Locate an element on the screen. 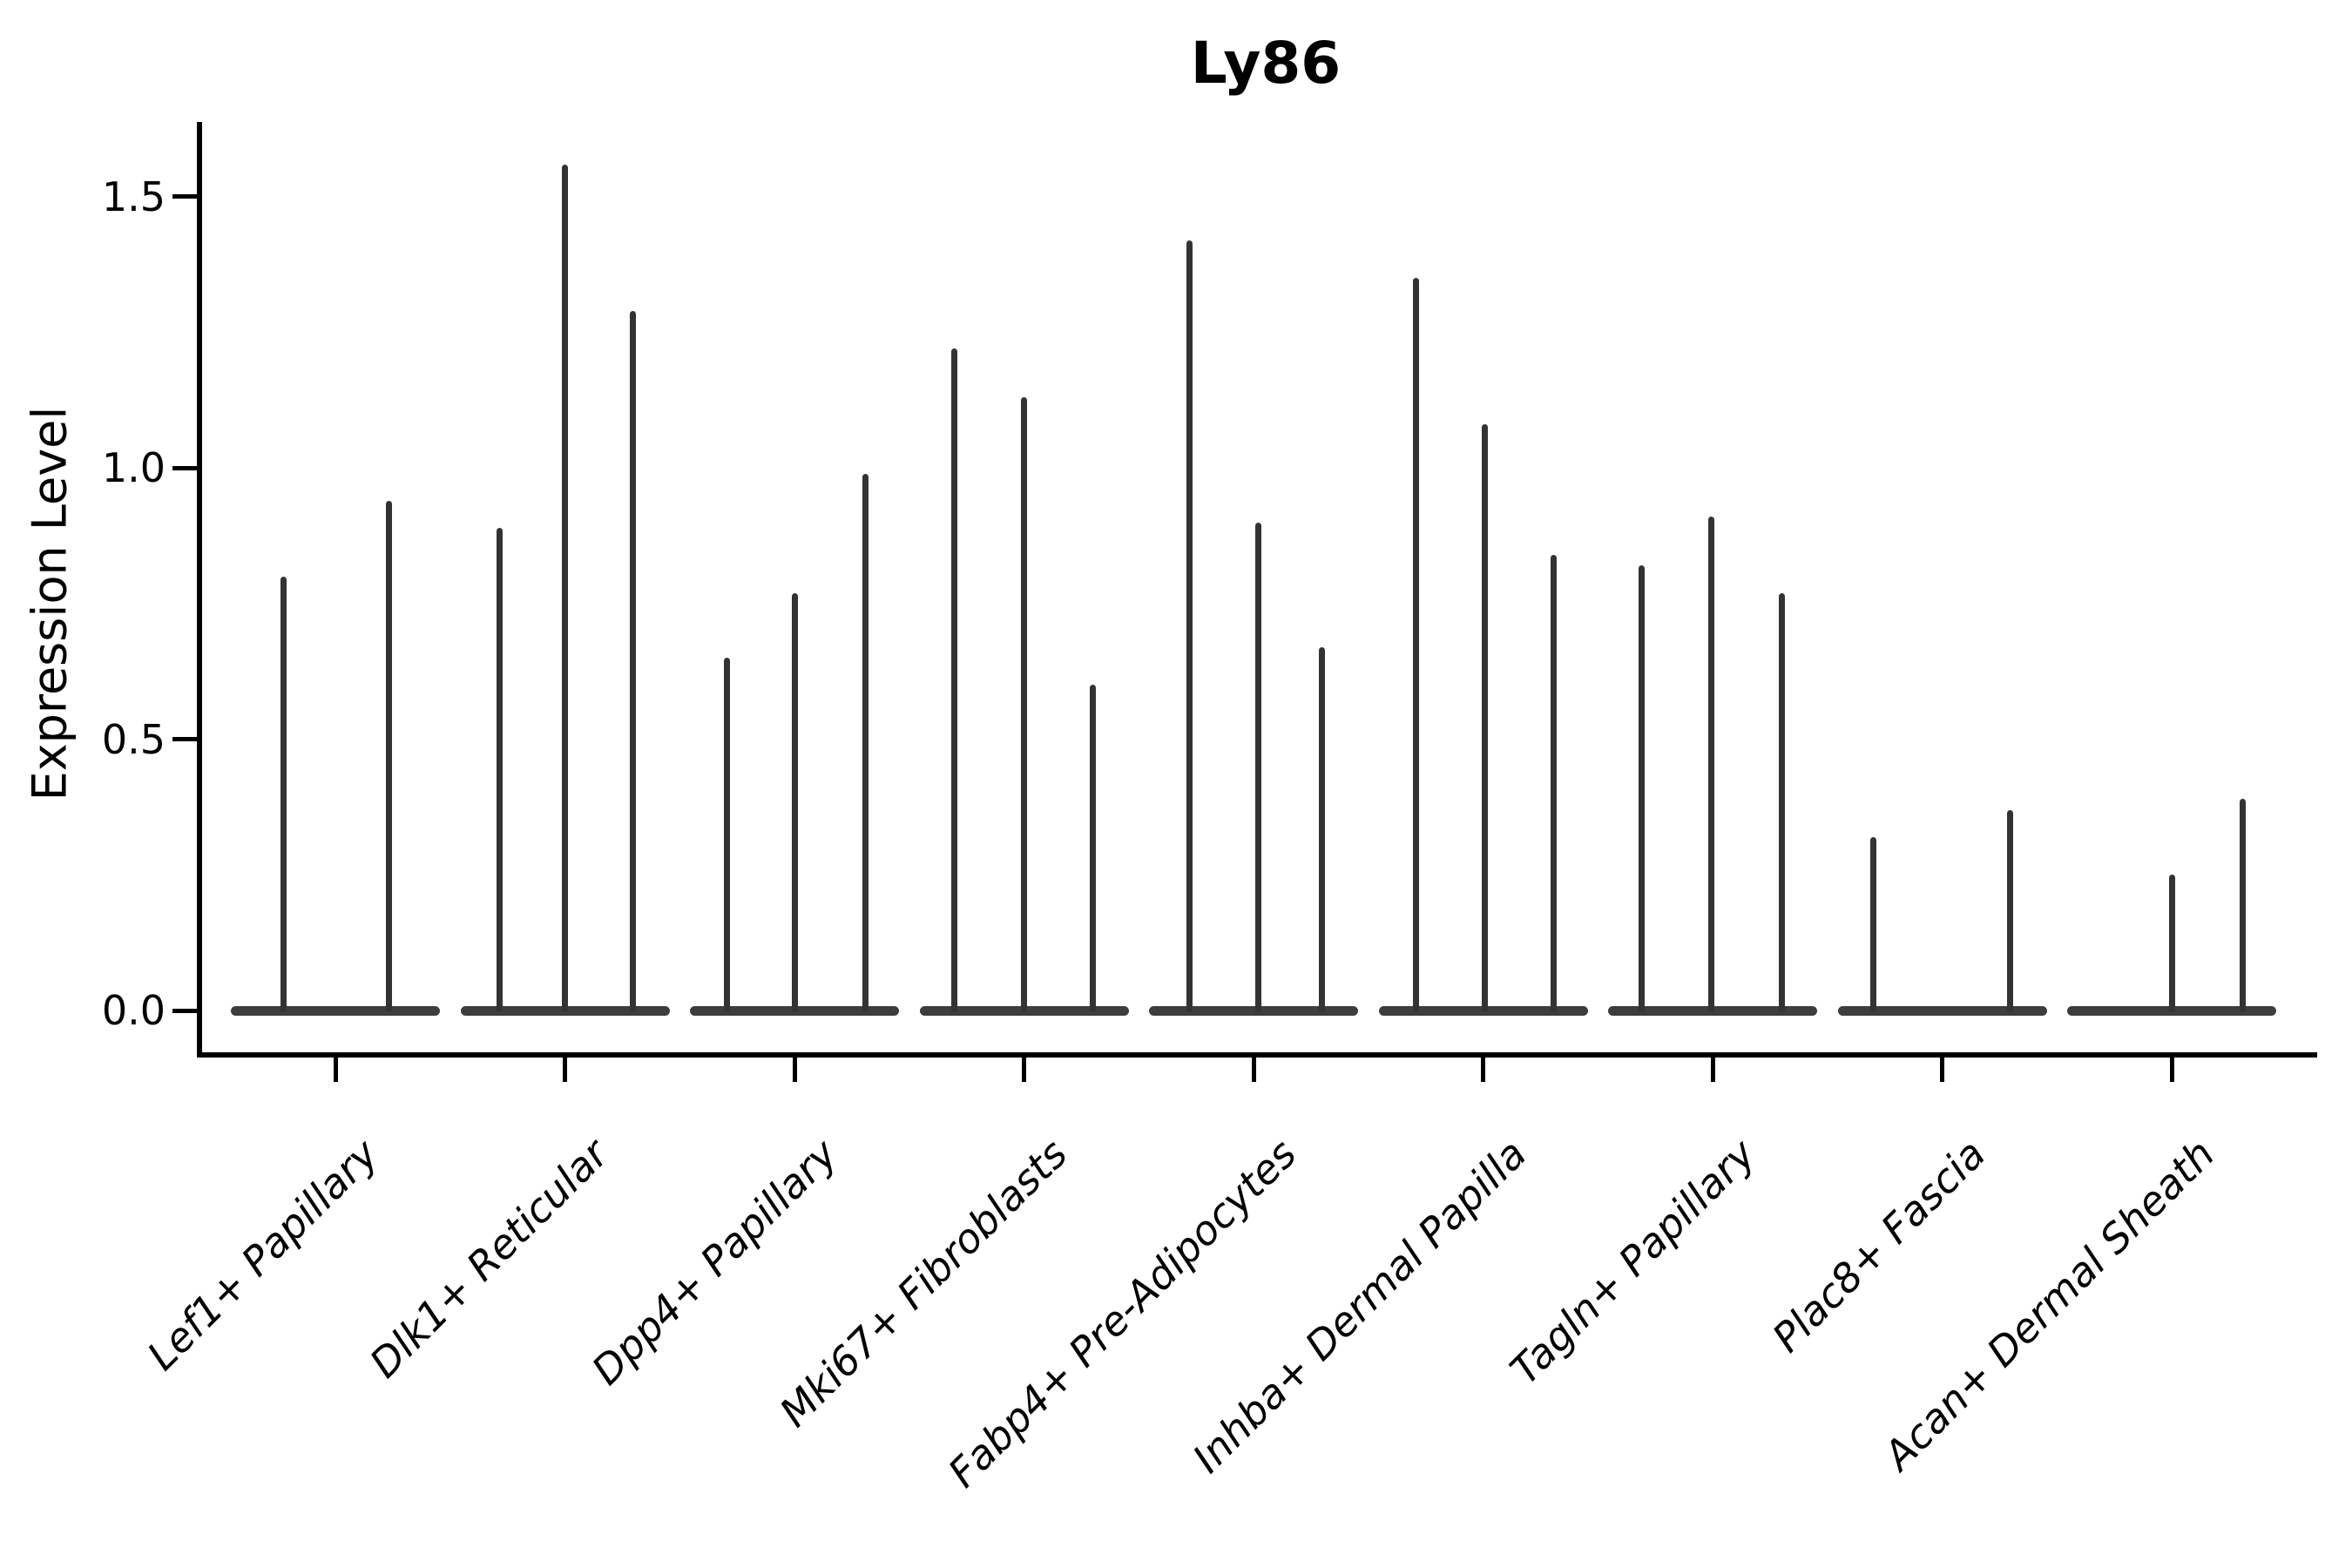 The image size is (2352, 1568). figure-title: Ly86 is located at coordinates (1266, 64).